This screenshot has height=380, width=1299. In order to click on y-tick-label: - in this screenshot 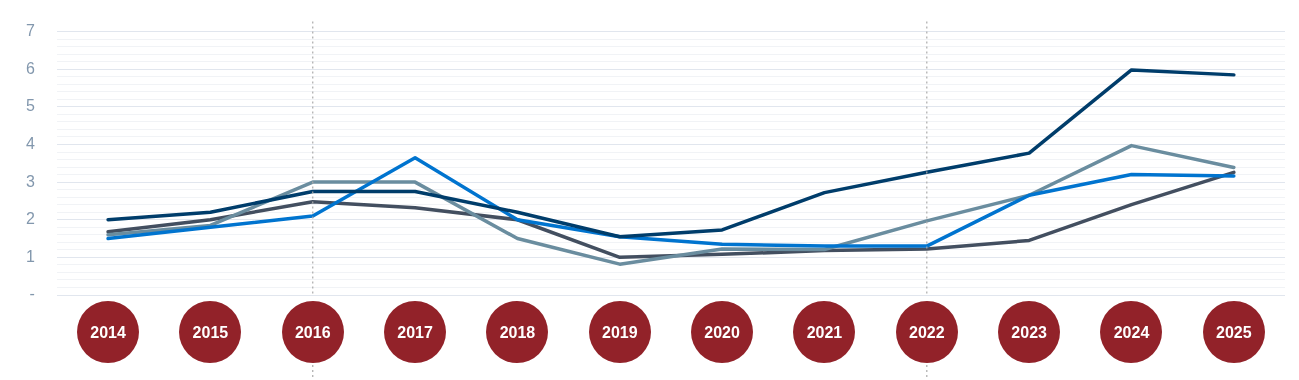, I will do `click(32, 294)`.